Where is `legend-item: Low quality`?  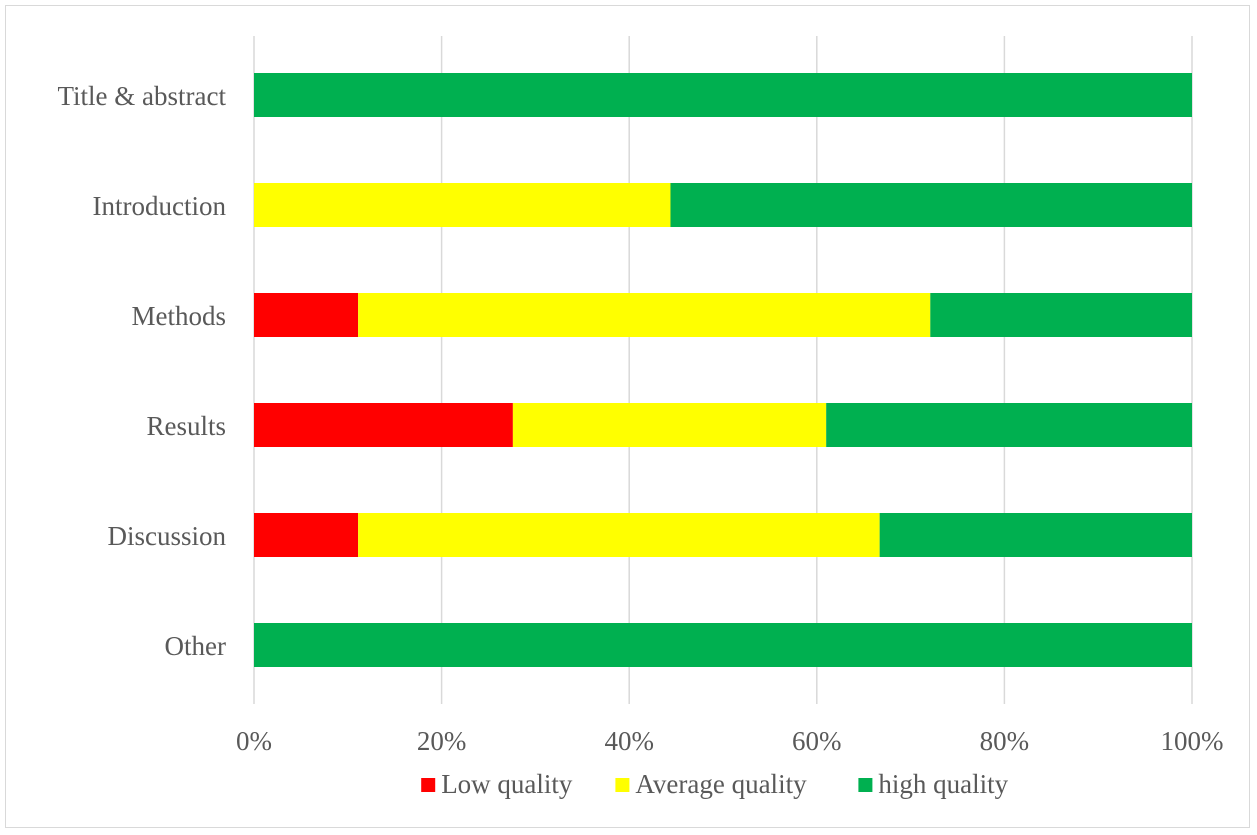
legend-item: Low quality is located at coordinates (497, 784).